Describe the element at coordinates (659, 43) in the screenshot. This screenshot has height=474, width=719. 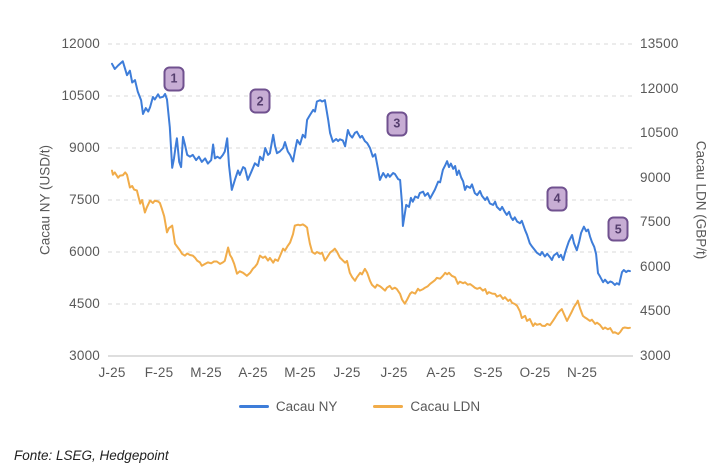
I see `y-axis-tick-right: 13500` at that location.